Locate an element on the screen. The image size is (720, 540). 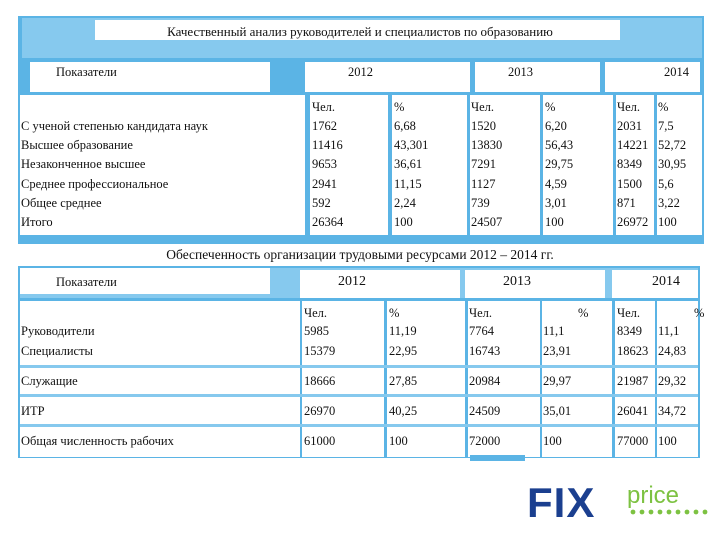
table1-body-col6 is located at coordinates (679, 165).